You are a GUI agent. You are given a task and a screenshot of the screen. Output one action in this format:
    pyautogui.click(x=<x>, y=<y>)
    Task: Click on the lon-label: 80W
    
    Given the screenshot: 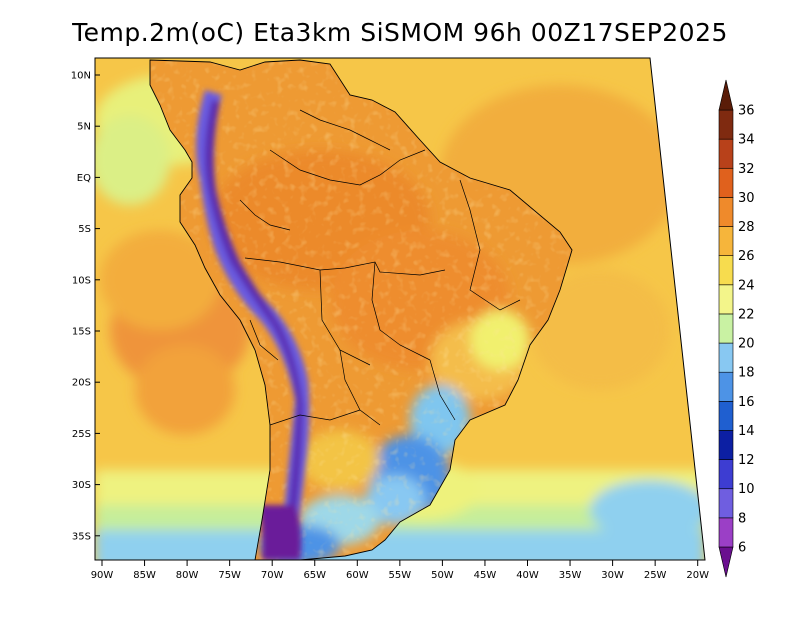 What is the action you would take?
    pyautogui.click(x=187, y=575)
    